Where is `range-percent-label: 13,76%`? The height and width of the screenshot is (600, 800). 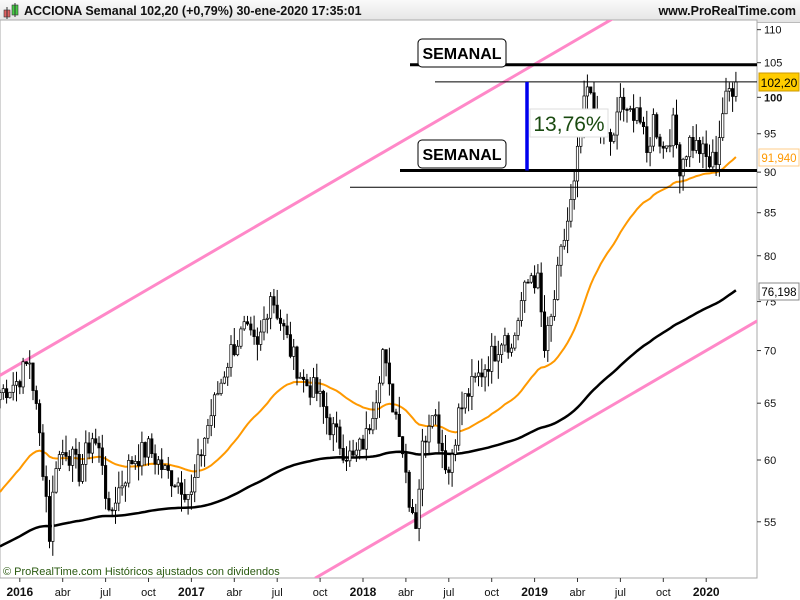
range-percent-label: 13,76% is located at coordinates (568, 124).